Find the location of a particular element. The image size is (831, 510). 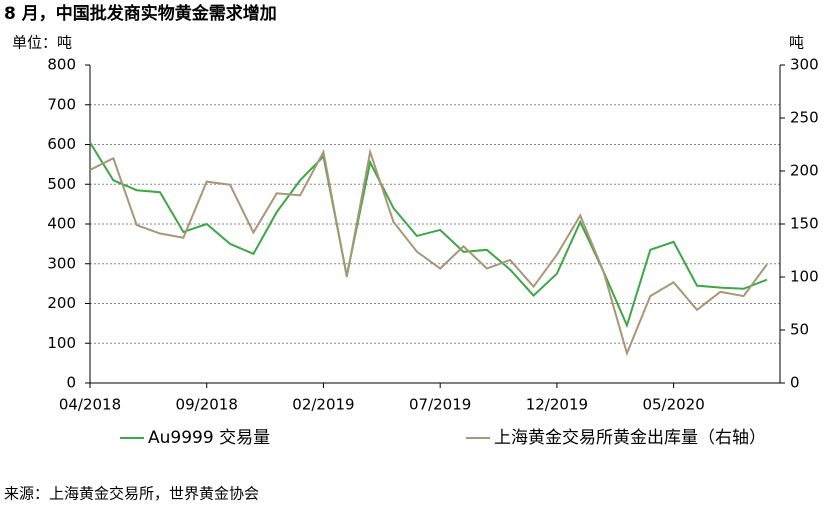

y2-axis-label: 吨 is located at coordinates (796, 43).